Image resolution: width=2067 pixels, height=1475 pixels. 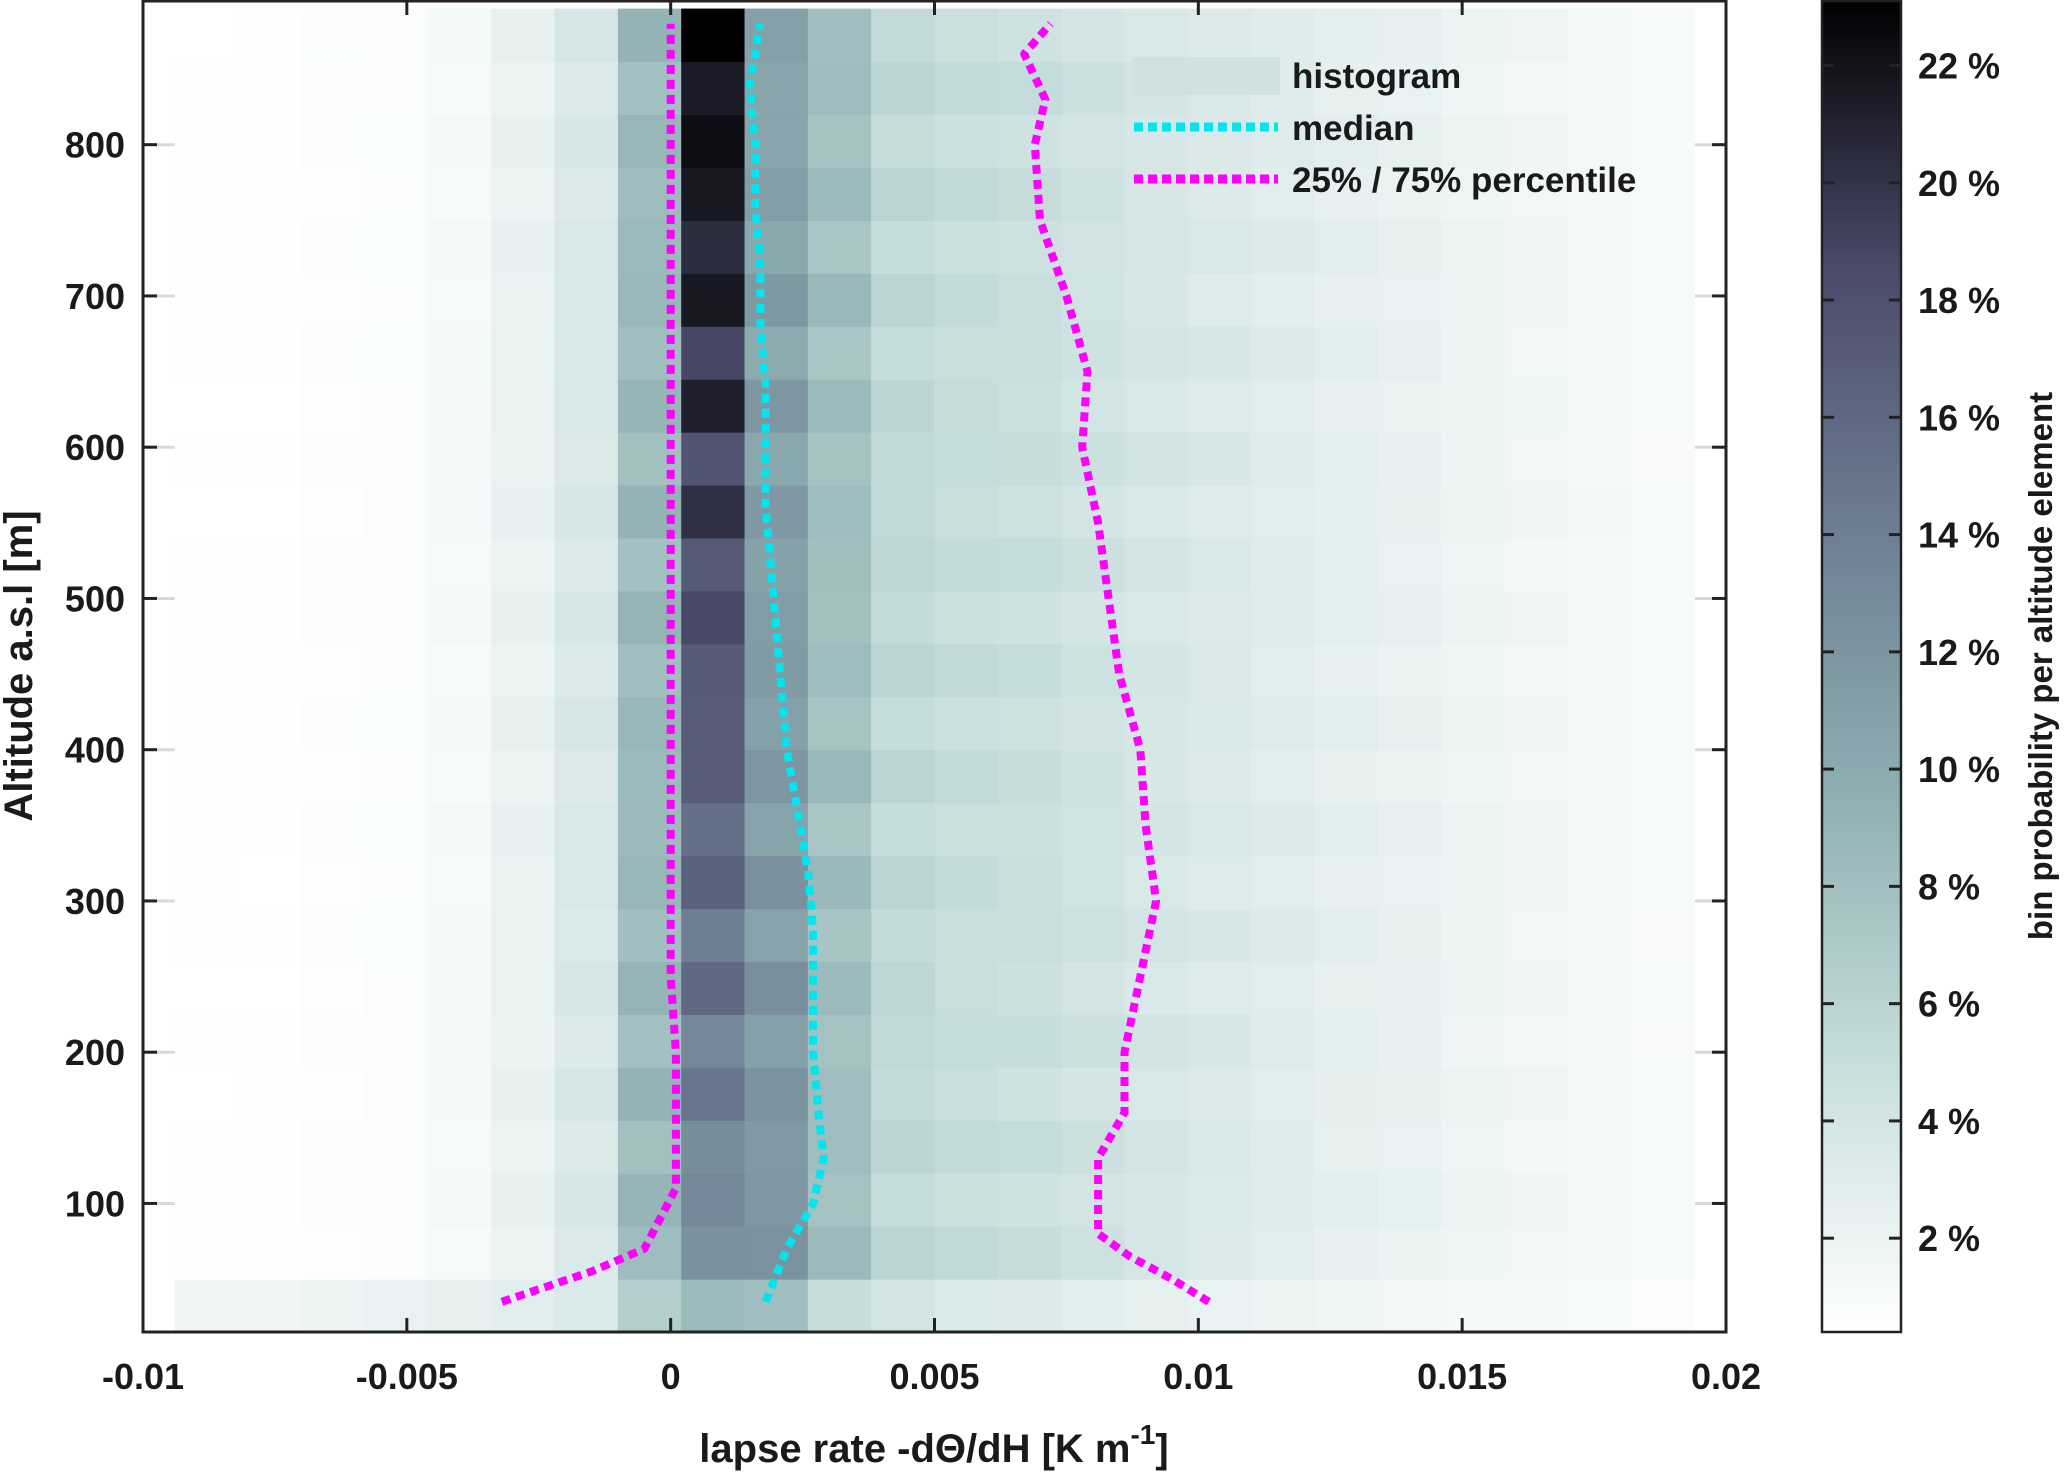 I want to click on x-axis-label-suffix: ], so click(x=1161, y=1449).